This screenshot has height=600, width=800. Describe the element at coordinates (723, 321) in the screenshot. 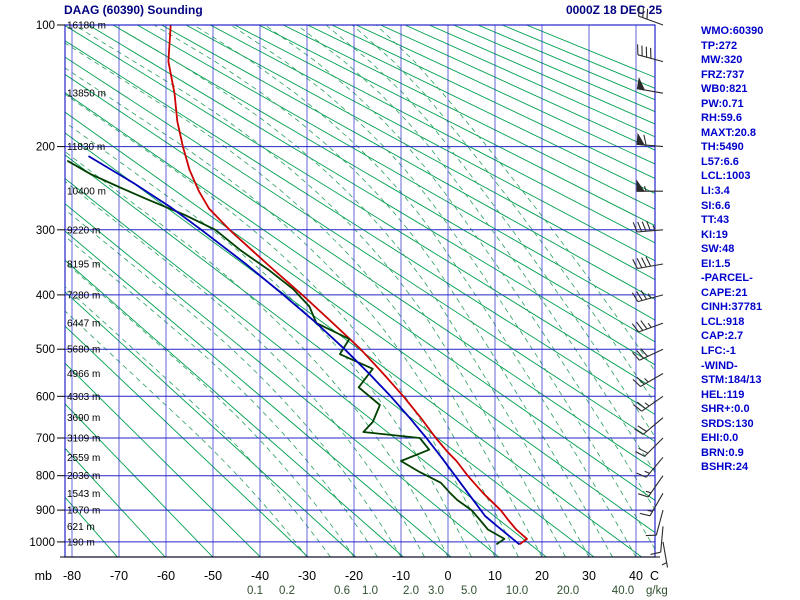

I see `stat-line: LCL:918` at that location.